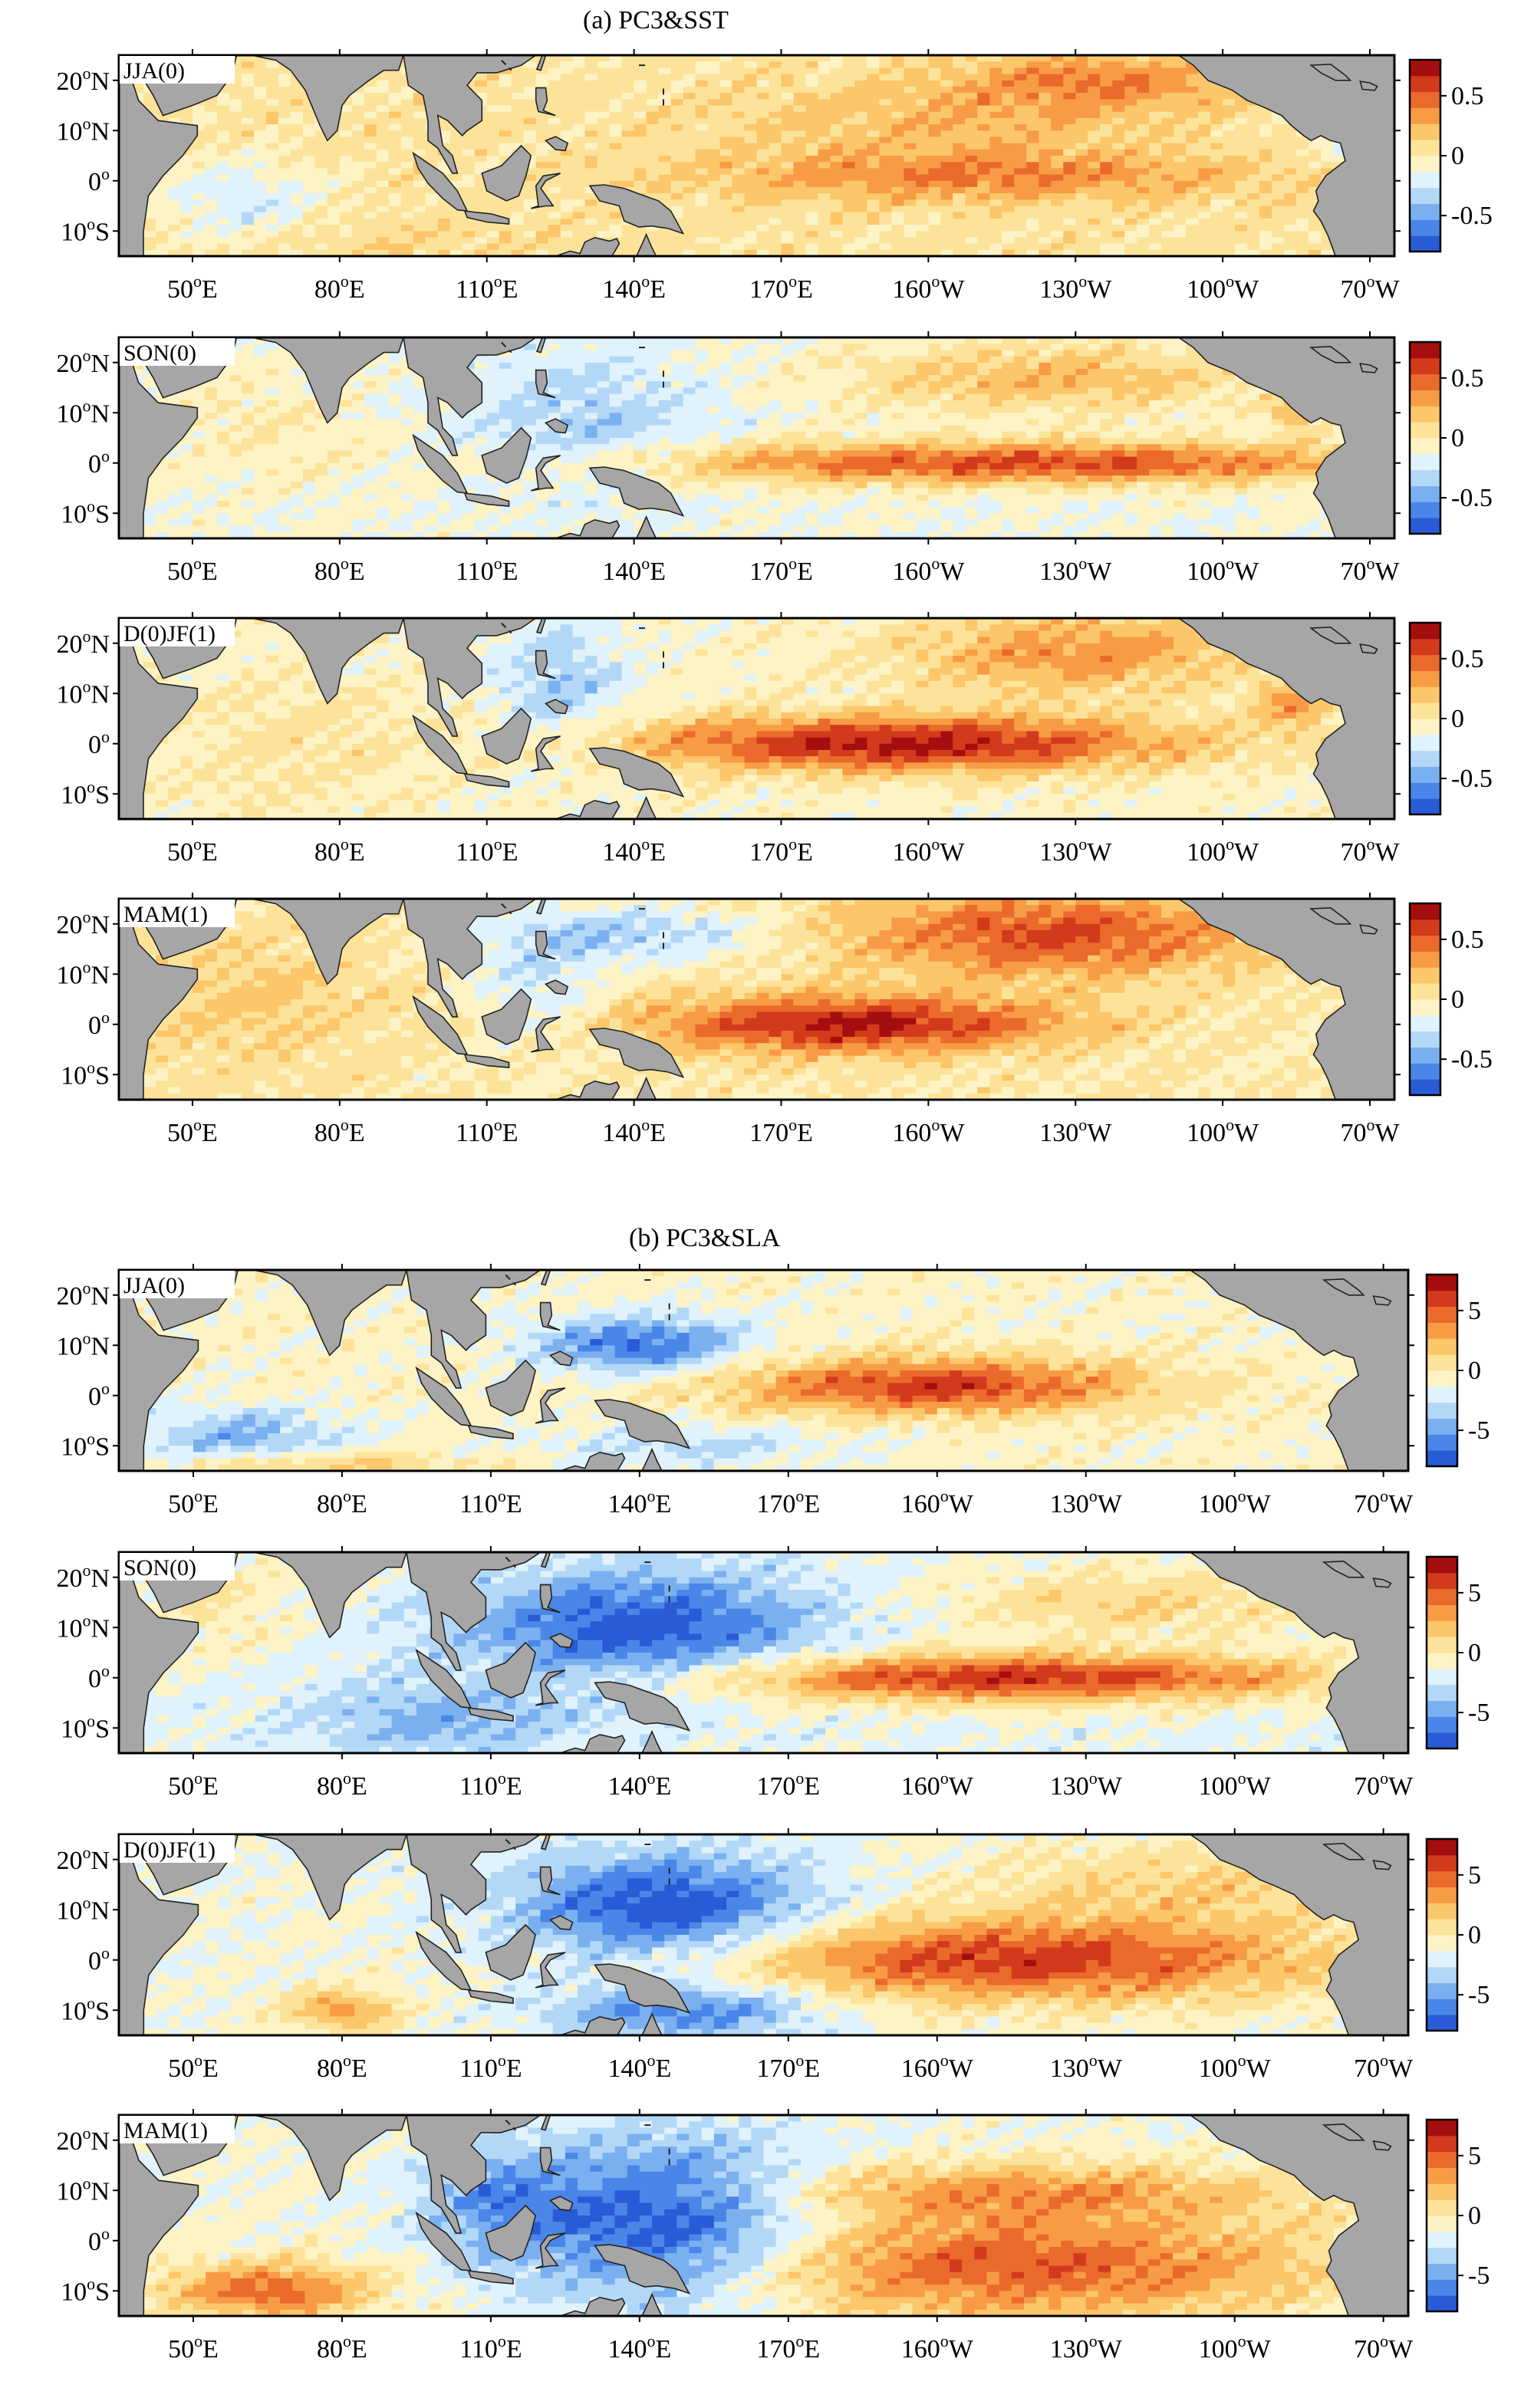  I want to click on colorbar-tick-label: -5, so click(1479, 1713).